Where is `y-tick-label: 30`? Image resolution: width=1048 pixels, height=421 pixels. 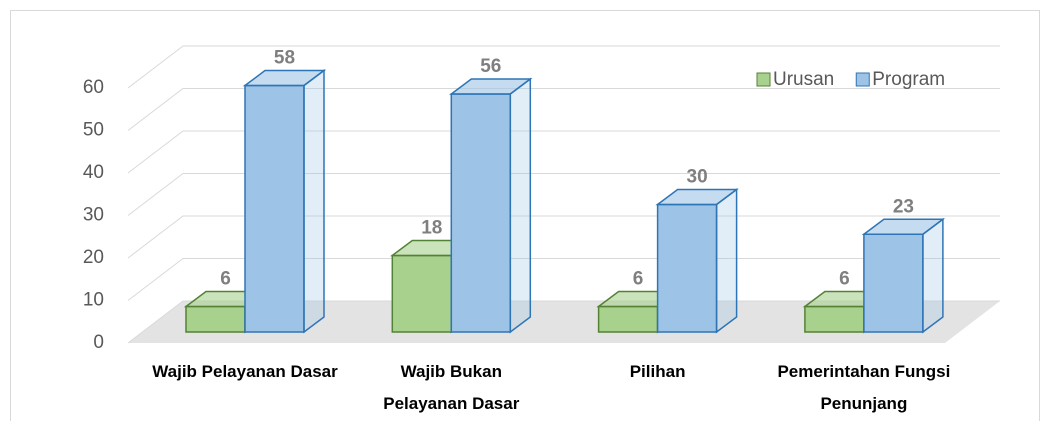
y-tick-label: 30 is located at coordinates (93, 215).